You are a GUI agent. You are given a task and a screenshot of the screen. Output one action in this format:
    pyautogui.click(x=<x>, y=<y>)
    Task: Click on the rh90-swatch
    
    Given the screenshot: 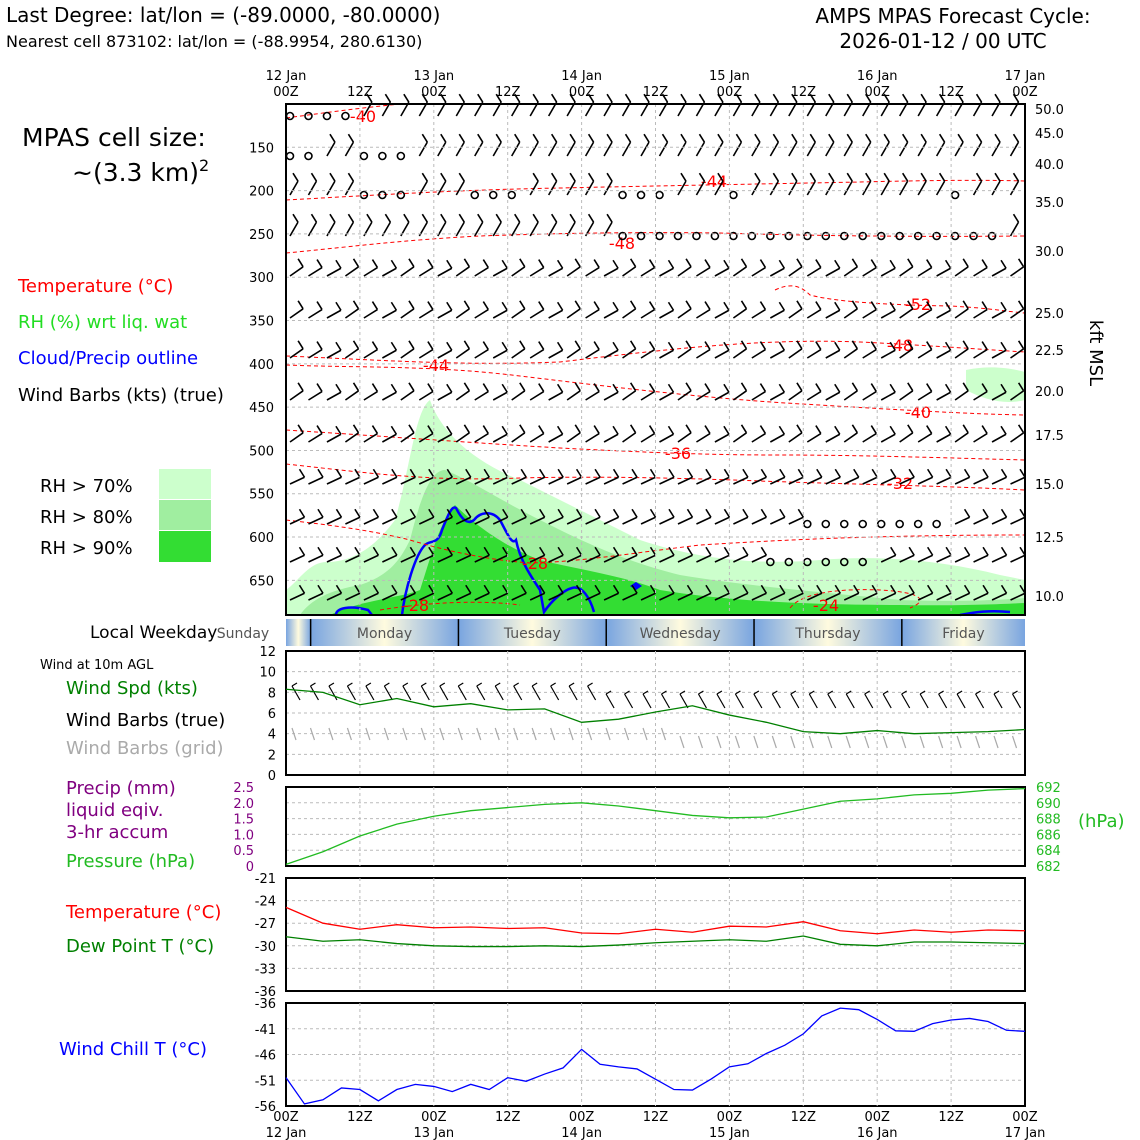 What is the action you would take?
    pyautogui.click(x=185, y=546)
    